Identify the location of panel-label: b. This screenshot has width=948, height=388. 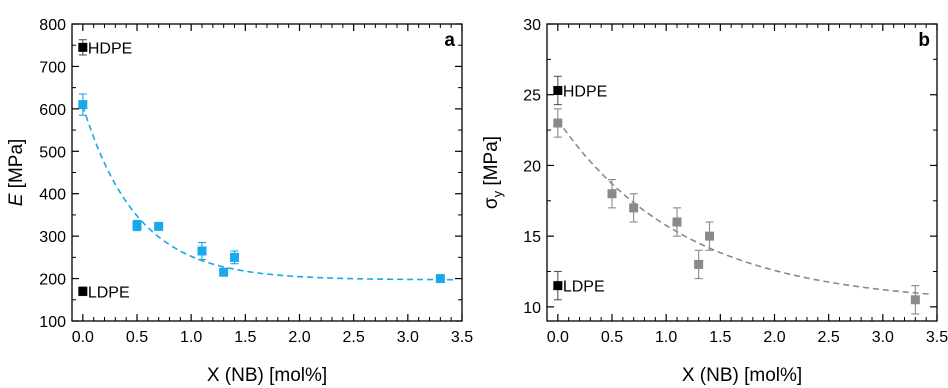
(924, 40).